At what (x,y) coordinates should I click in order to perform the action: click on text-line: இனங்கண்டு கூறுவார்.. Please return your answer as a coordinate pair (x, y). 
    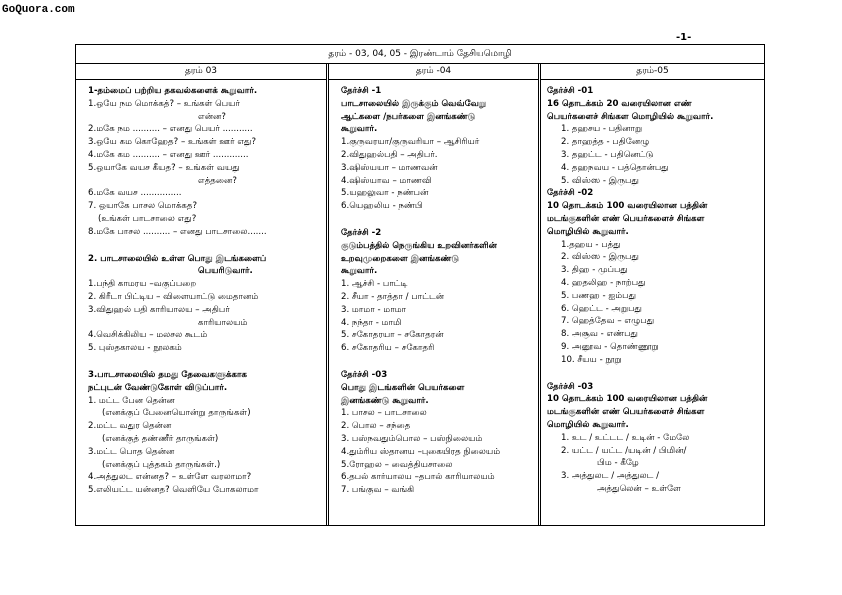
    Looking at the image, I should click on (385, 400).